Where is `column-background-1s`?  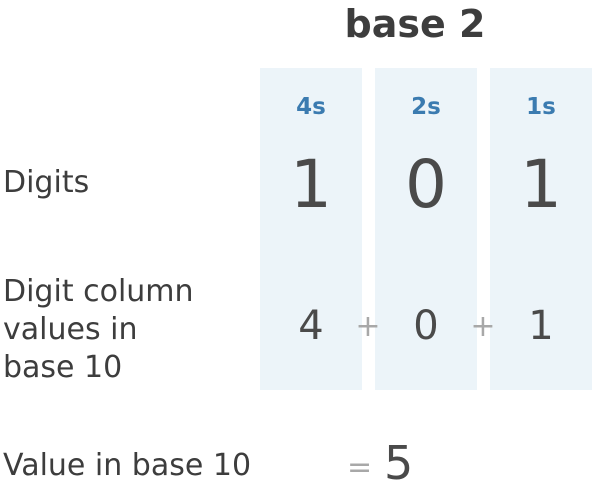 column-background-1s is located at coordinates (541, 229).